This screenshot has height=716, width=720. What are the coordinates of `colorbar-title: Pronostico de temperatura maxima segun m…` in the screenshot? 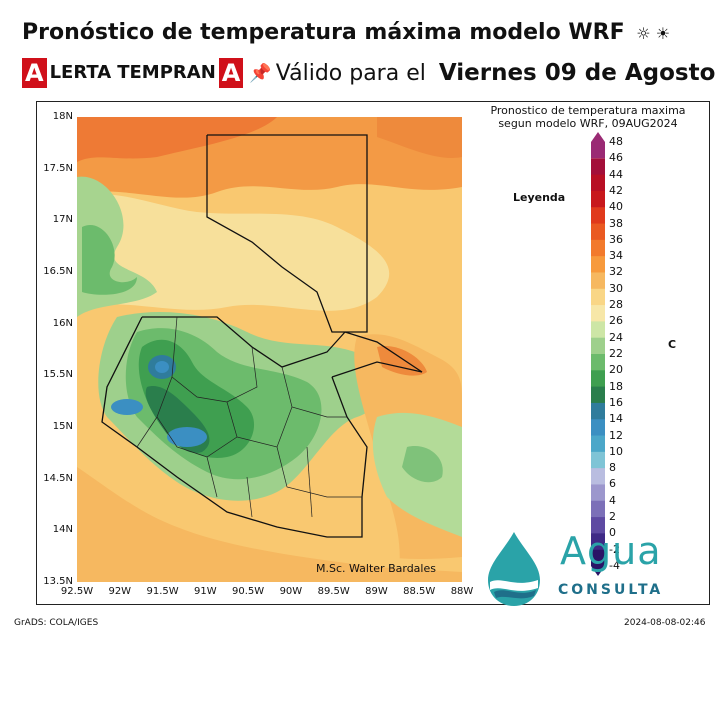 It's located at (588, 117).